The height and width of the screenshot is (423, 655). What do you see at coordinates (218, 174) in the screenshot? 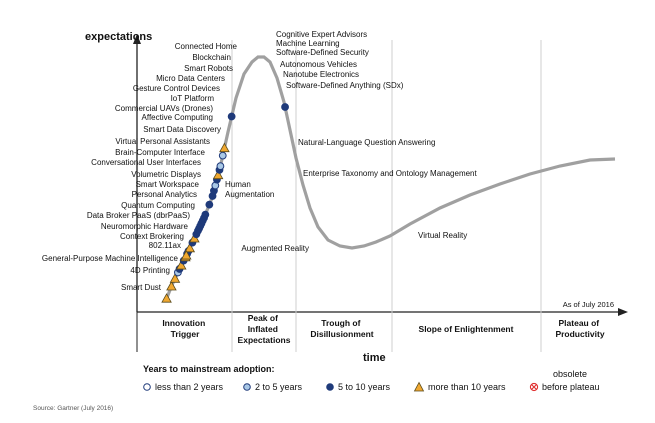
I see `point-autonomous-vehicles` at bounding box center [218, 174].